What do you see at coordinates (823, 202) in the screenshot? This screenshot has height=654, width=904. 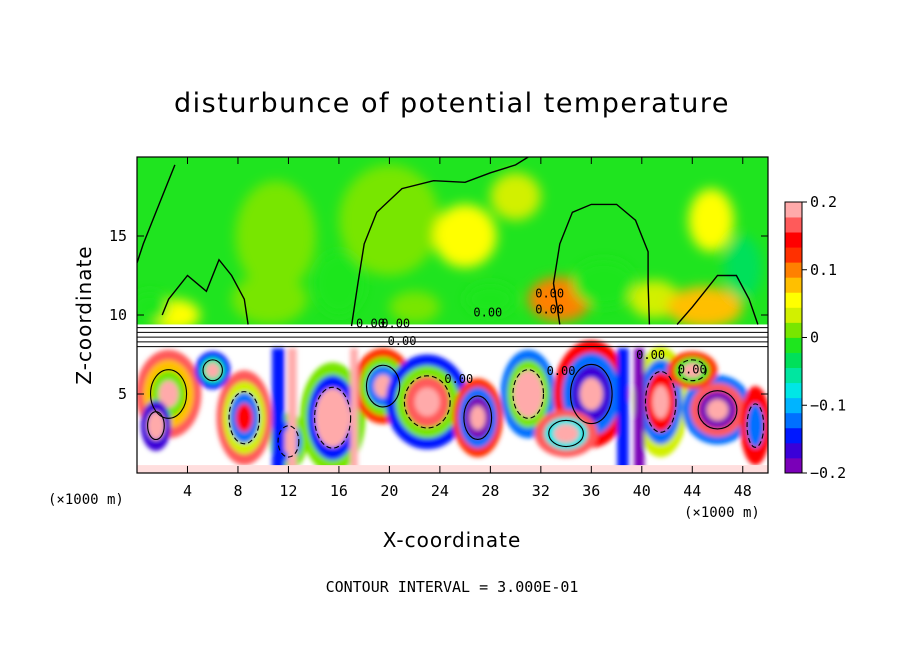 I see `colorbar-tick-label: 0.2` at bounding box center [823, 202].